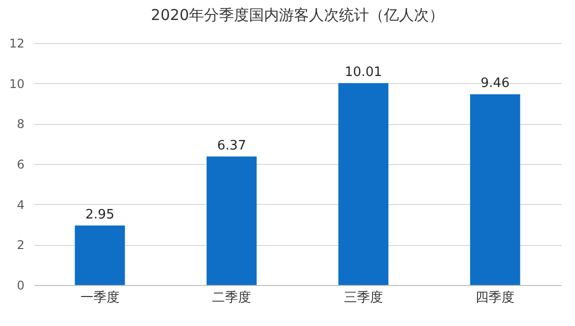 This screenshot has width=575, height=326. Describe the element at coordinates (495, 298) in the screenshot. I see `x-tick-label: 四季度` at that location.